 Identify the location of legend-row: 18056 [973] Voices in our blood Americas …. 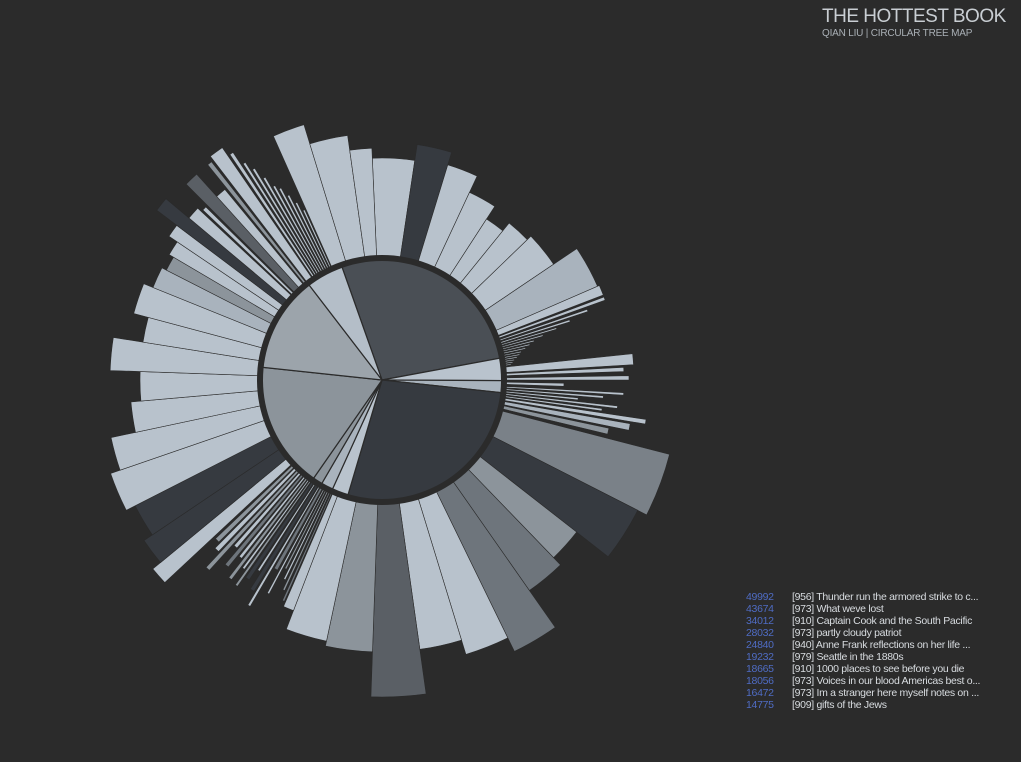
(863, 681).